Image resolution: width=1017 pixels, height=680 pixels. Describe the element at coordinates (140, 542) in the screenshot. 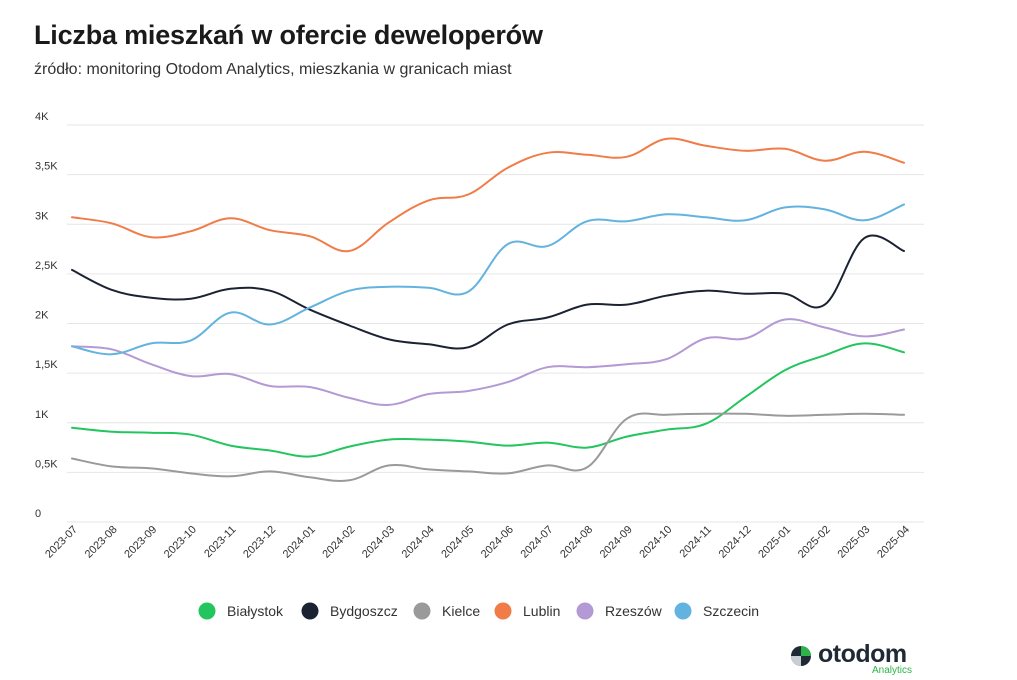

I see `x-tick-label: 2023-09` at that location.